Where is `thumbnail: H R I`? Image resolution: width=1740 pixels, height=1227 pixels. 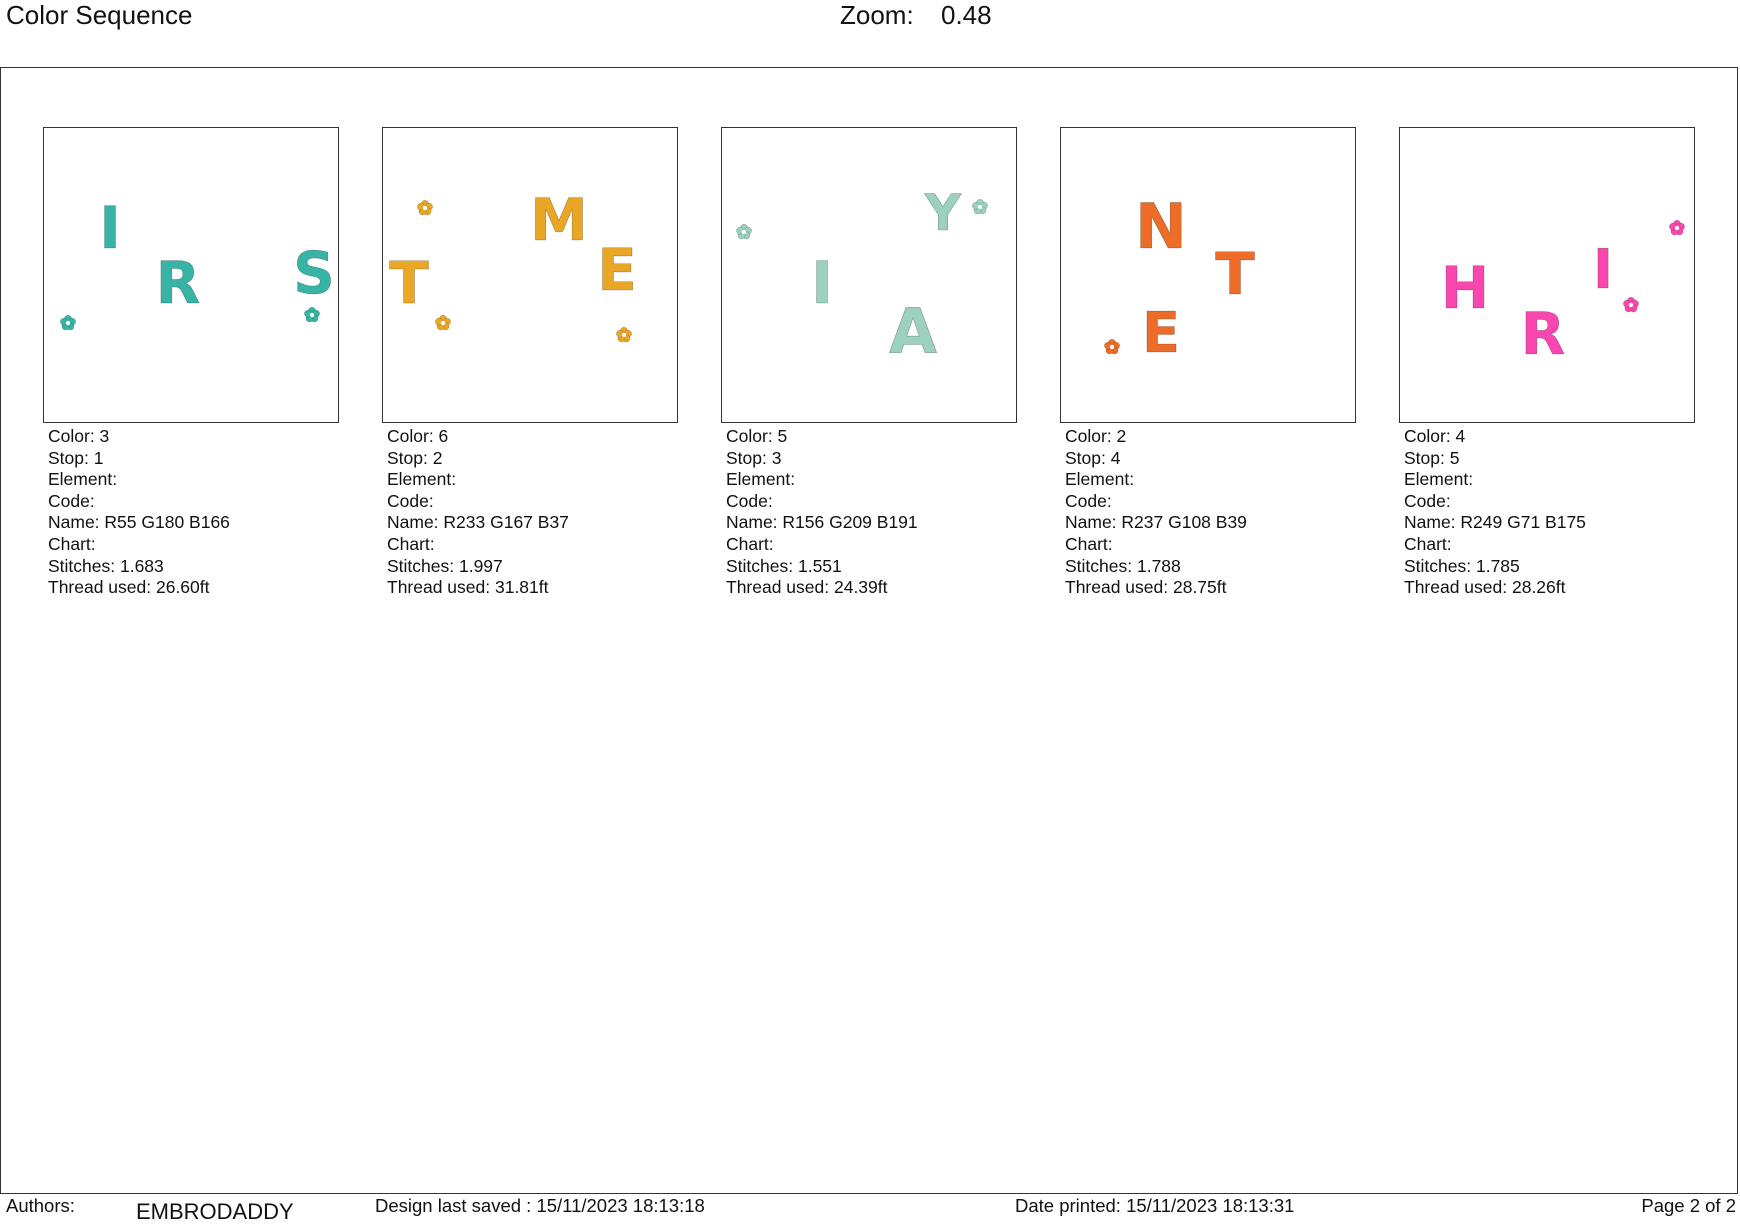 thumbnail: H R I is located at coordinates (1547, 275).